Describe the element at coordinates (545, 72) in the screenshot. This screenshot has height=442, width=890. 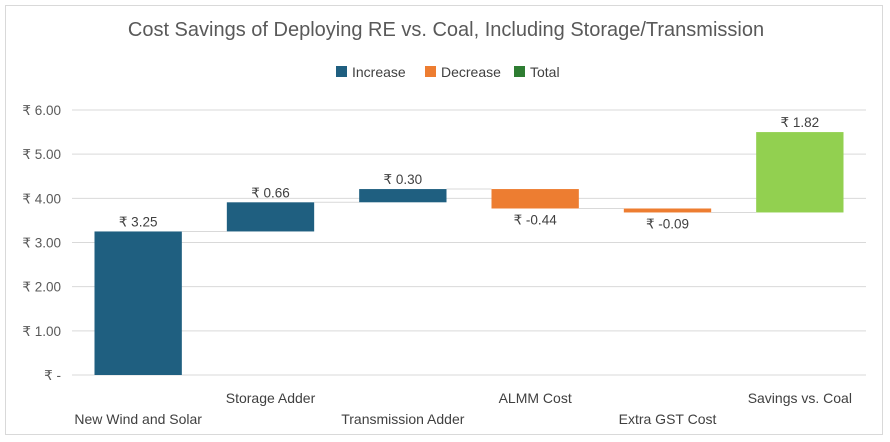
I see `legend-label-total: Total` at that location.